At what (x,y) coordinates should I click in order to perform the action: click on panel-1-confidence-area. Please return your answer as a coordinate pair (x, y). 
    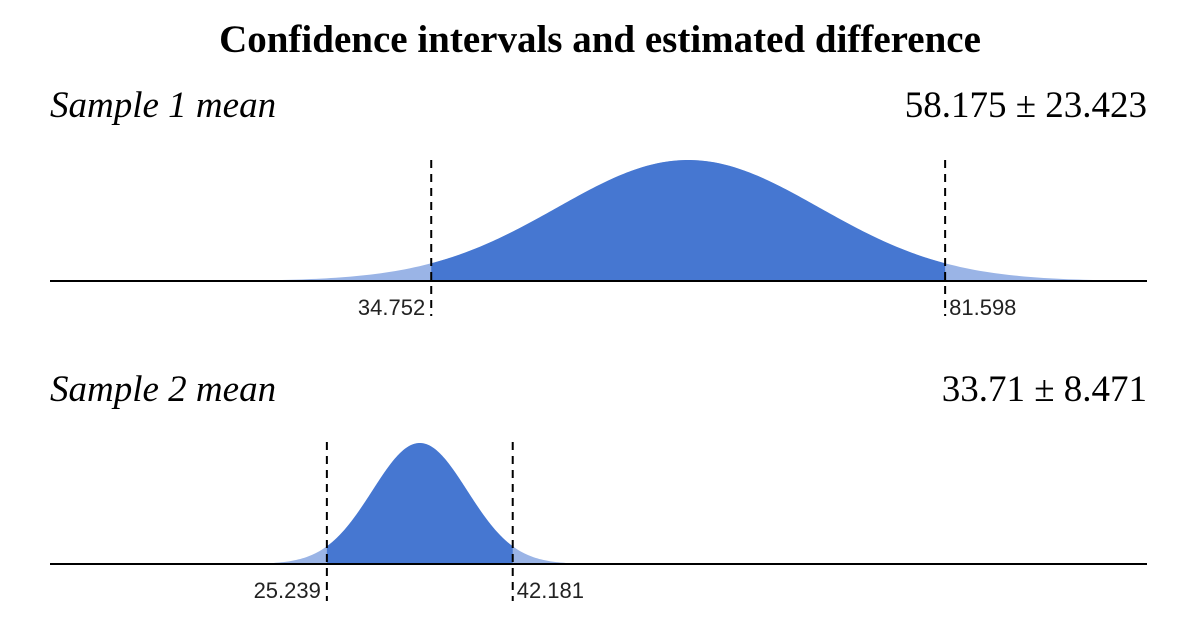
    Looking at the image, I should click on (688, 220).